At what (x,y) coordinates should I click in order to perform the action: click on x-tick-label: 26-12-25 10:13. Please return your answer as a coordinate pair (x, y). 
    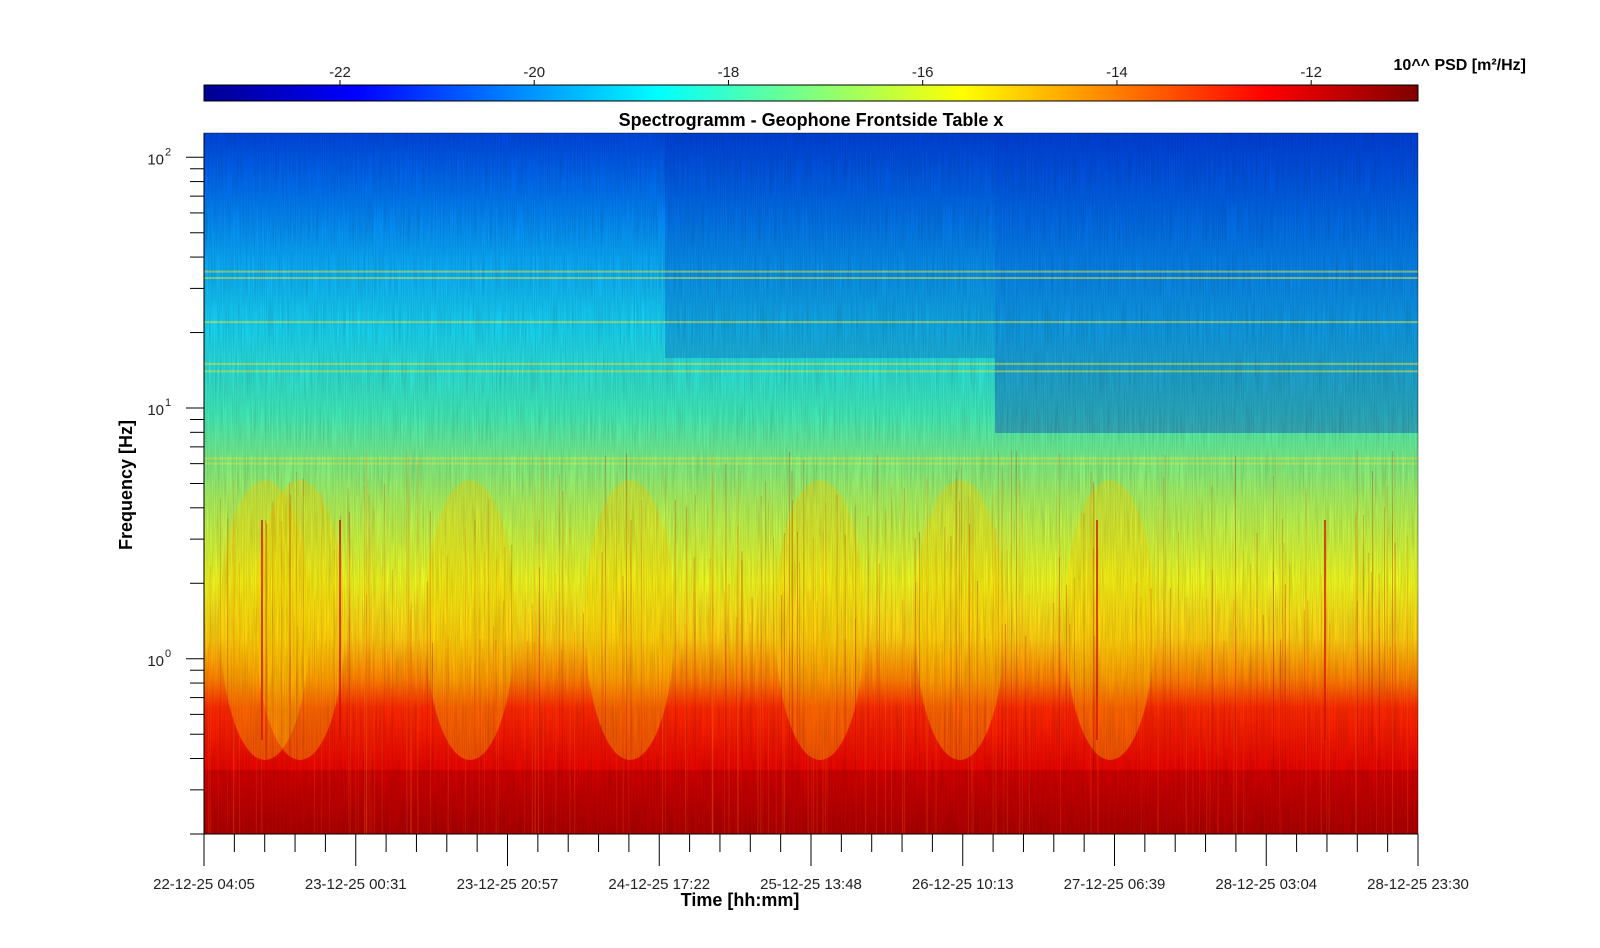
    Looking at the image, I should click on (963, 884).